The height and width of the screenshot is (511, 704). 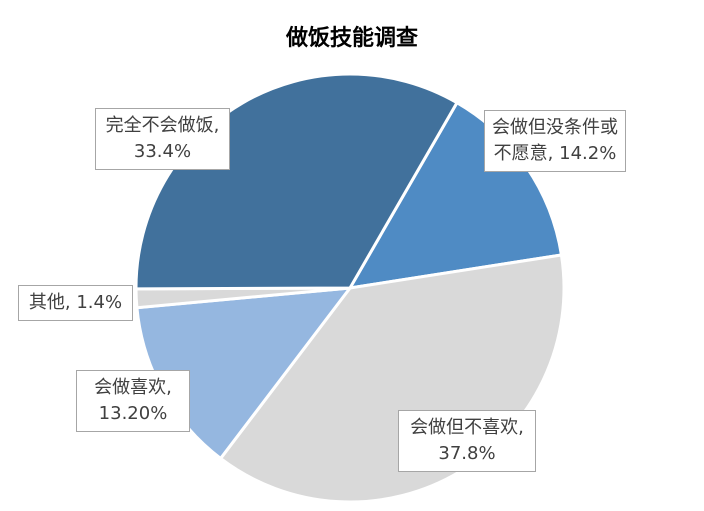 I want to click on value-label: 33.4%, so click(x=162, y=151).